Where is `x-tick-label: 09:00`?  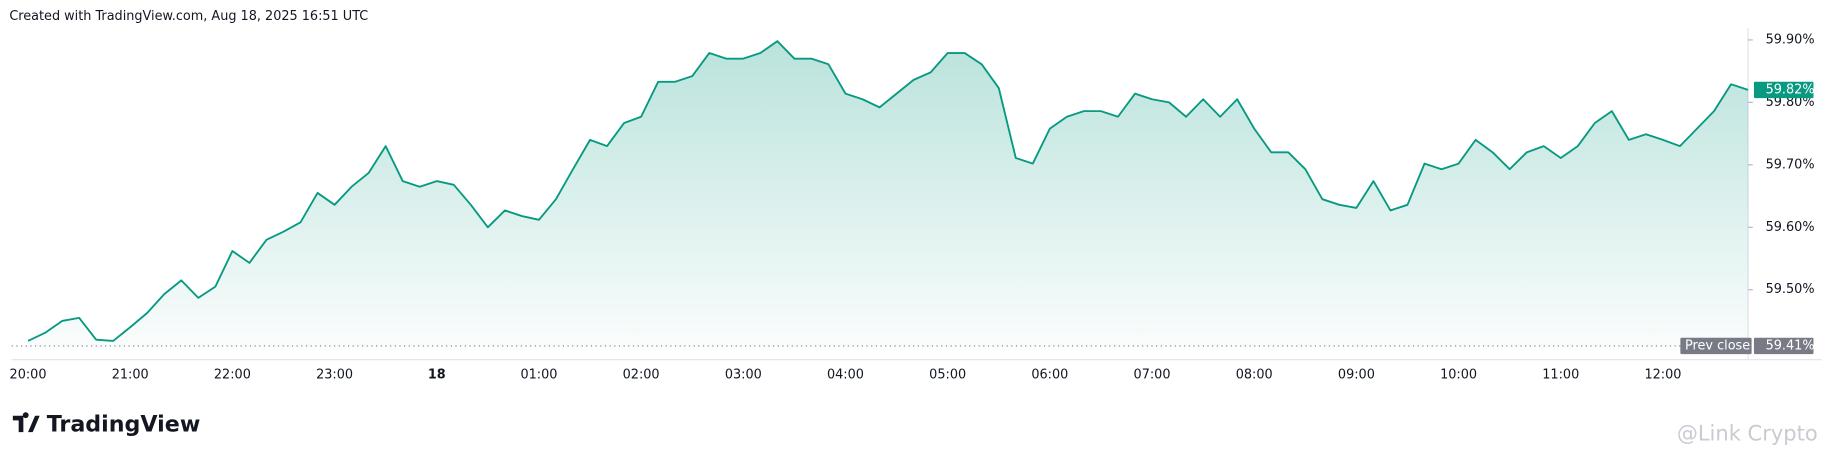 x-tick-label: 09:00 is located at coordinates (1356, 374).